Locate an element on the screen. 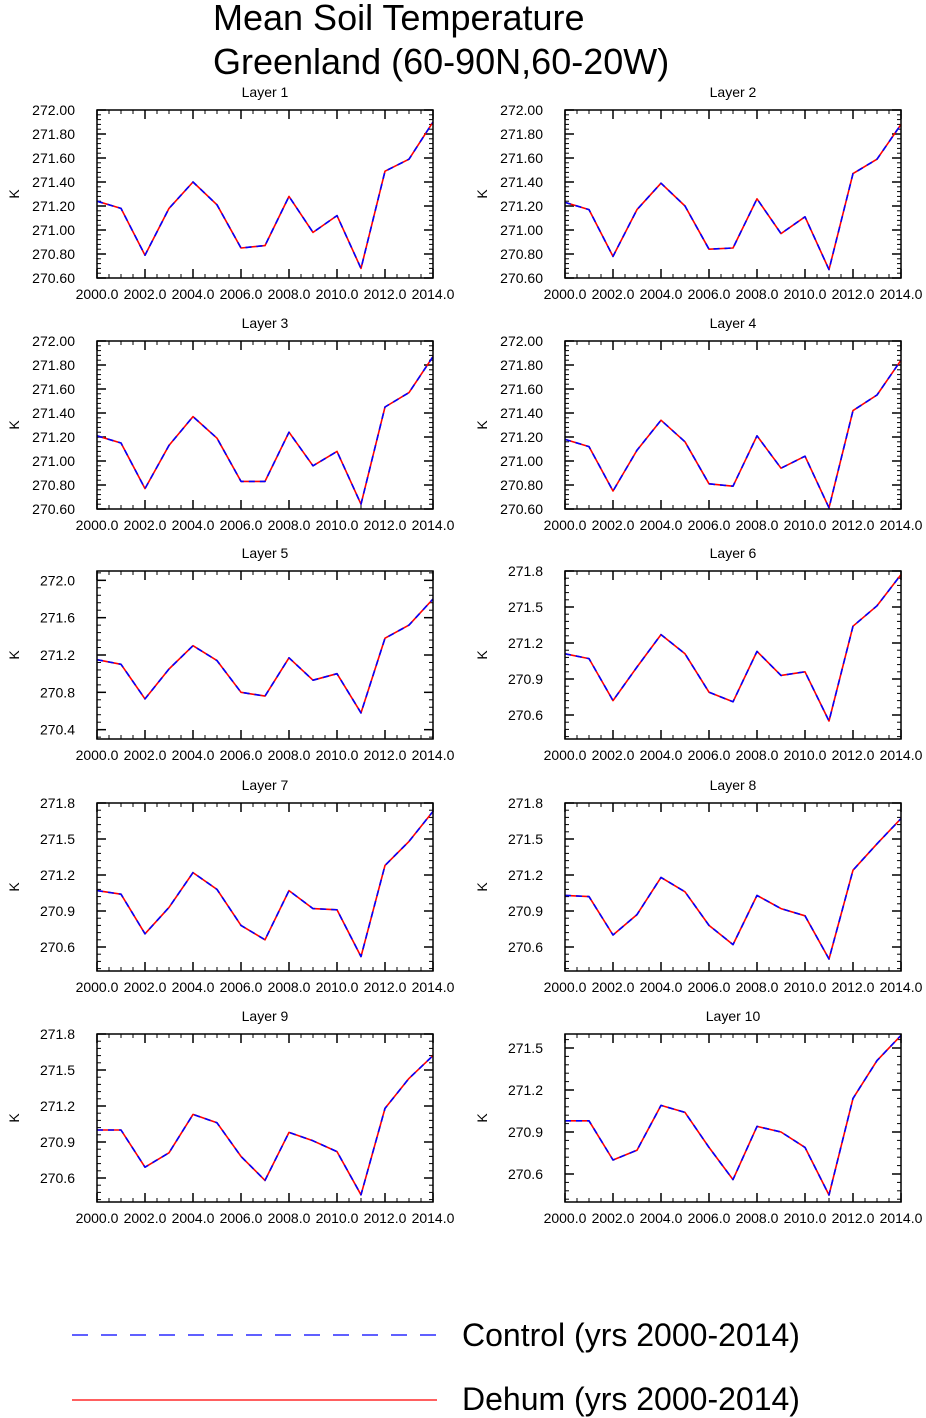  panel-title: Layer 7 is located at coordinates (265, 785).